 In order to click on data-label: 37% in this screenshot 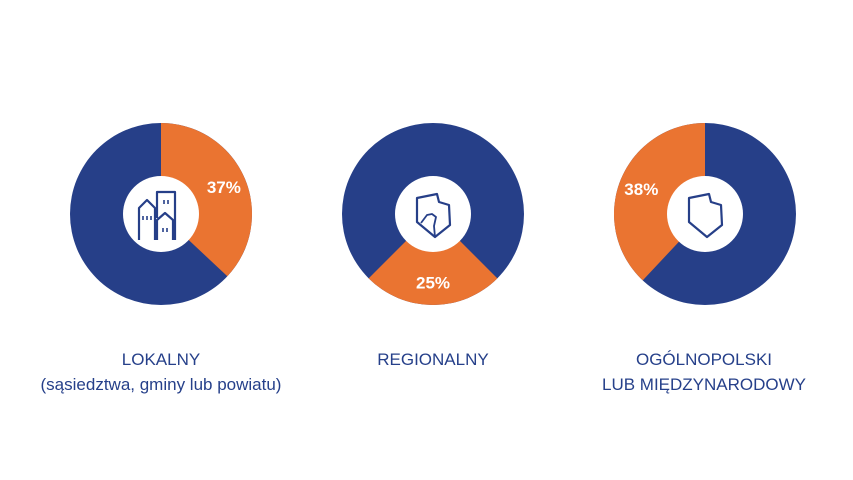, I will do `click(224, 187)`.